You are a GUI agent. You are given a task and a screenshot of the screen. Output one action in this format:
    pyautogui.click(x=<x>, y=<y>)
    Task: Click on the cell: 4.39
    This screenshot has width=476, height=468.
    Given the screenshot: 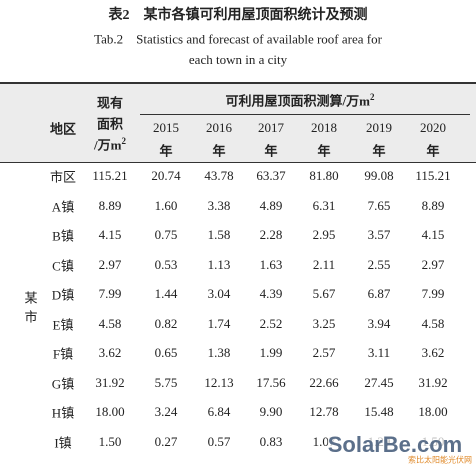 What is the action you would take?
    pyautogui.click(x=271, y=293)
    